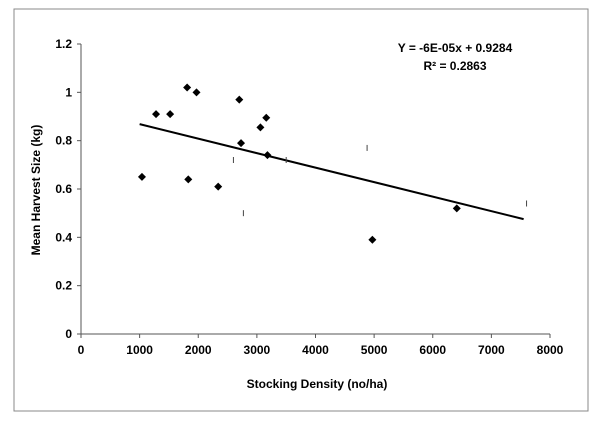 This screenshot has width=600, height=421. What do you see at coordinates (63, 286) in the screenshot?
I see `y-tick-label: 0.2` at bounding box center [63, 286].